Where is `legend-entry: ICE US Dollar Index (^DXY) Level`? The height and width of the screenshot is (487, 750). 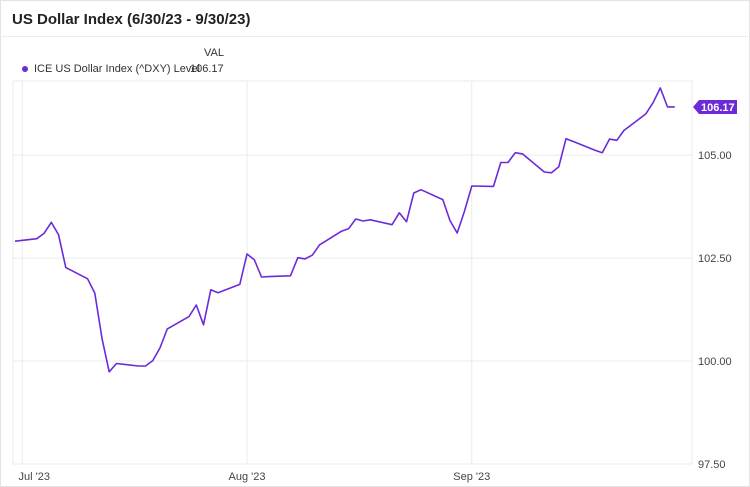 legend-entry: ICE US Dollar Index (^DXY) Level is located at coordinates (111, 69).